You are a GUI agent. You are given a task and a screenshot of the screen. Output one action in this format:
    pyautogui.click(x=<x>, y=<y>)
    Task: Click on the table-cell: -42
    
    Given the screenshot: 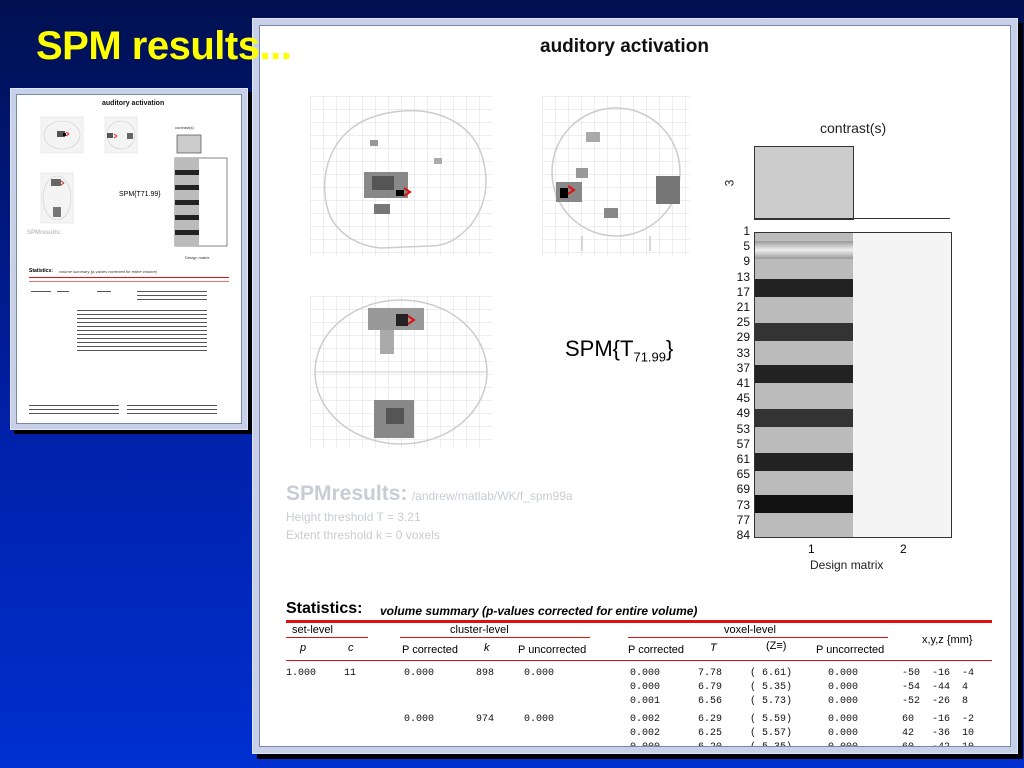 What is the action you would take?
    pyautogui.click(x=941, y=744)
    